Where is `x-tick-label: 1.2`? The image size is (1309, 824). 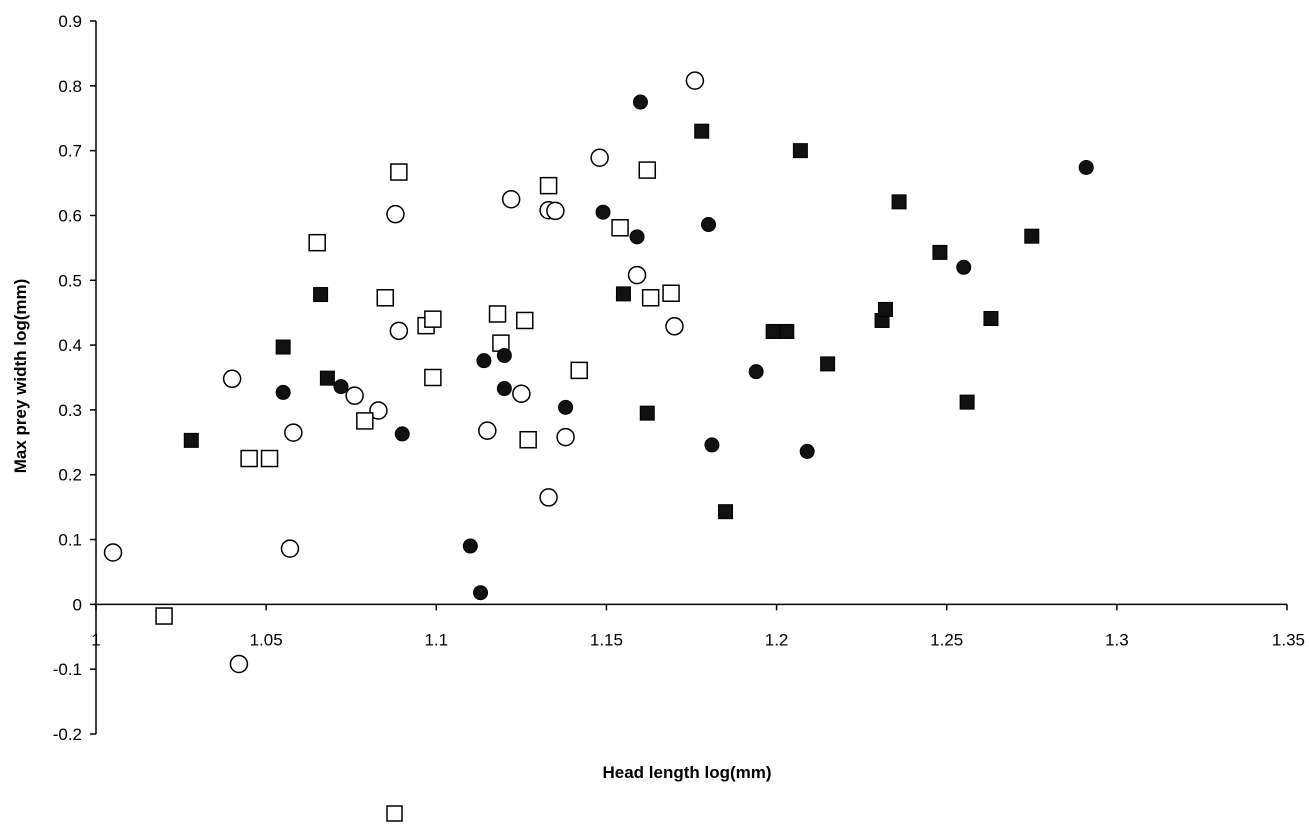 x-tick-label: 1.2 is located at coordinates (777, 639).